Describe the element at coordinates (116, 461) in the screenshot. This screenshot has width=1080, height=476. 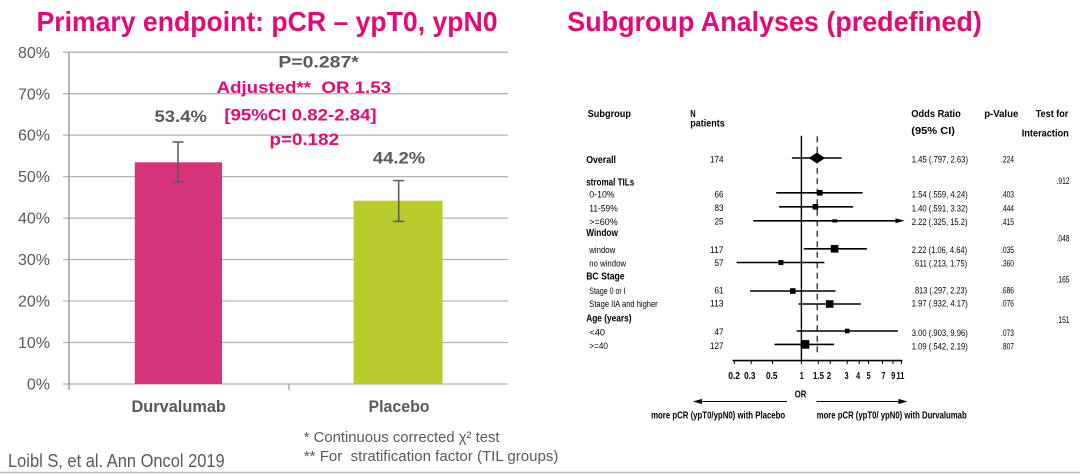
I see `svg-text: Loibl S, et al. Ann Oncol 2019` at that location.